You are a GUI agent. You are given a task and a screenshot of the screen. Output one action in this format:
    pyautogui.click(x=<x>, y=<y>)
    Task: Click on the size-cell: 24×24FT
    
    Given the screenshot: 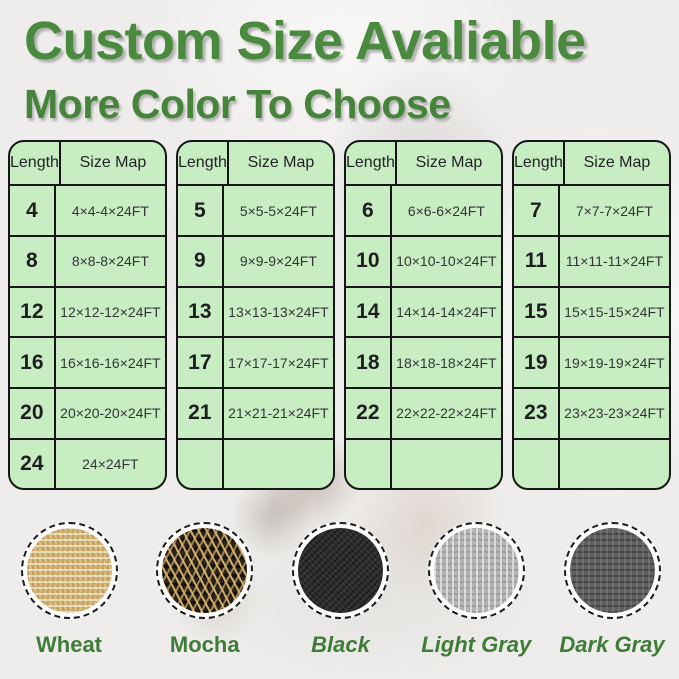 What is the action you would take?
    pyautogui.click(x=110, y=464)
    